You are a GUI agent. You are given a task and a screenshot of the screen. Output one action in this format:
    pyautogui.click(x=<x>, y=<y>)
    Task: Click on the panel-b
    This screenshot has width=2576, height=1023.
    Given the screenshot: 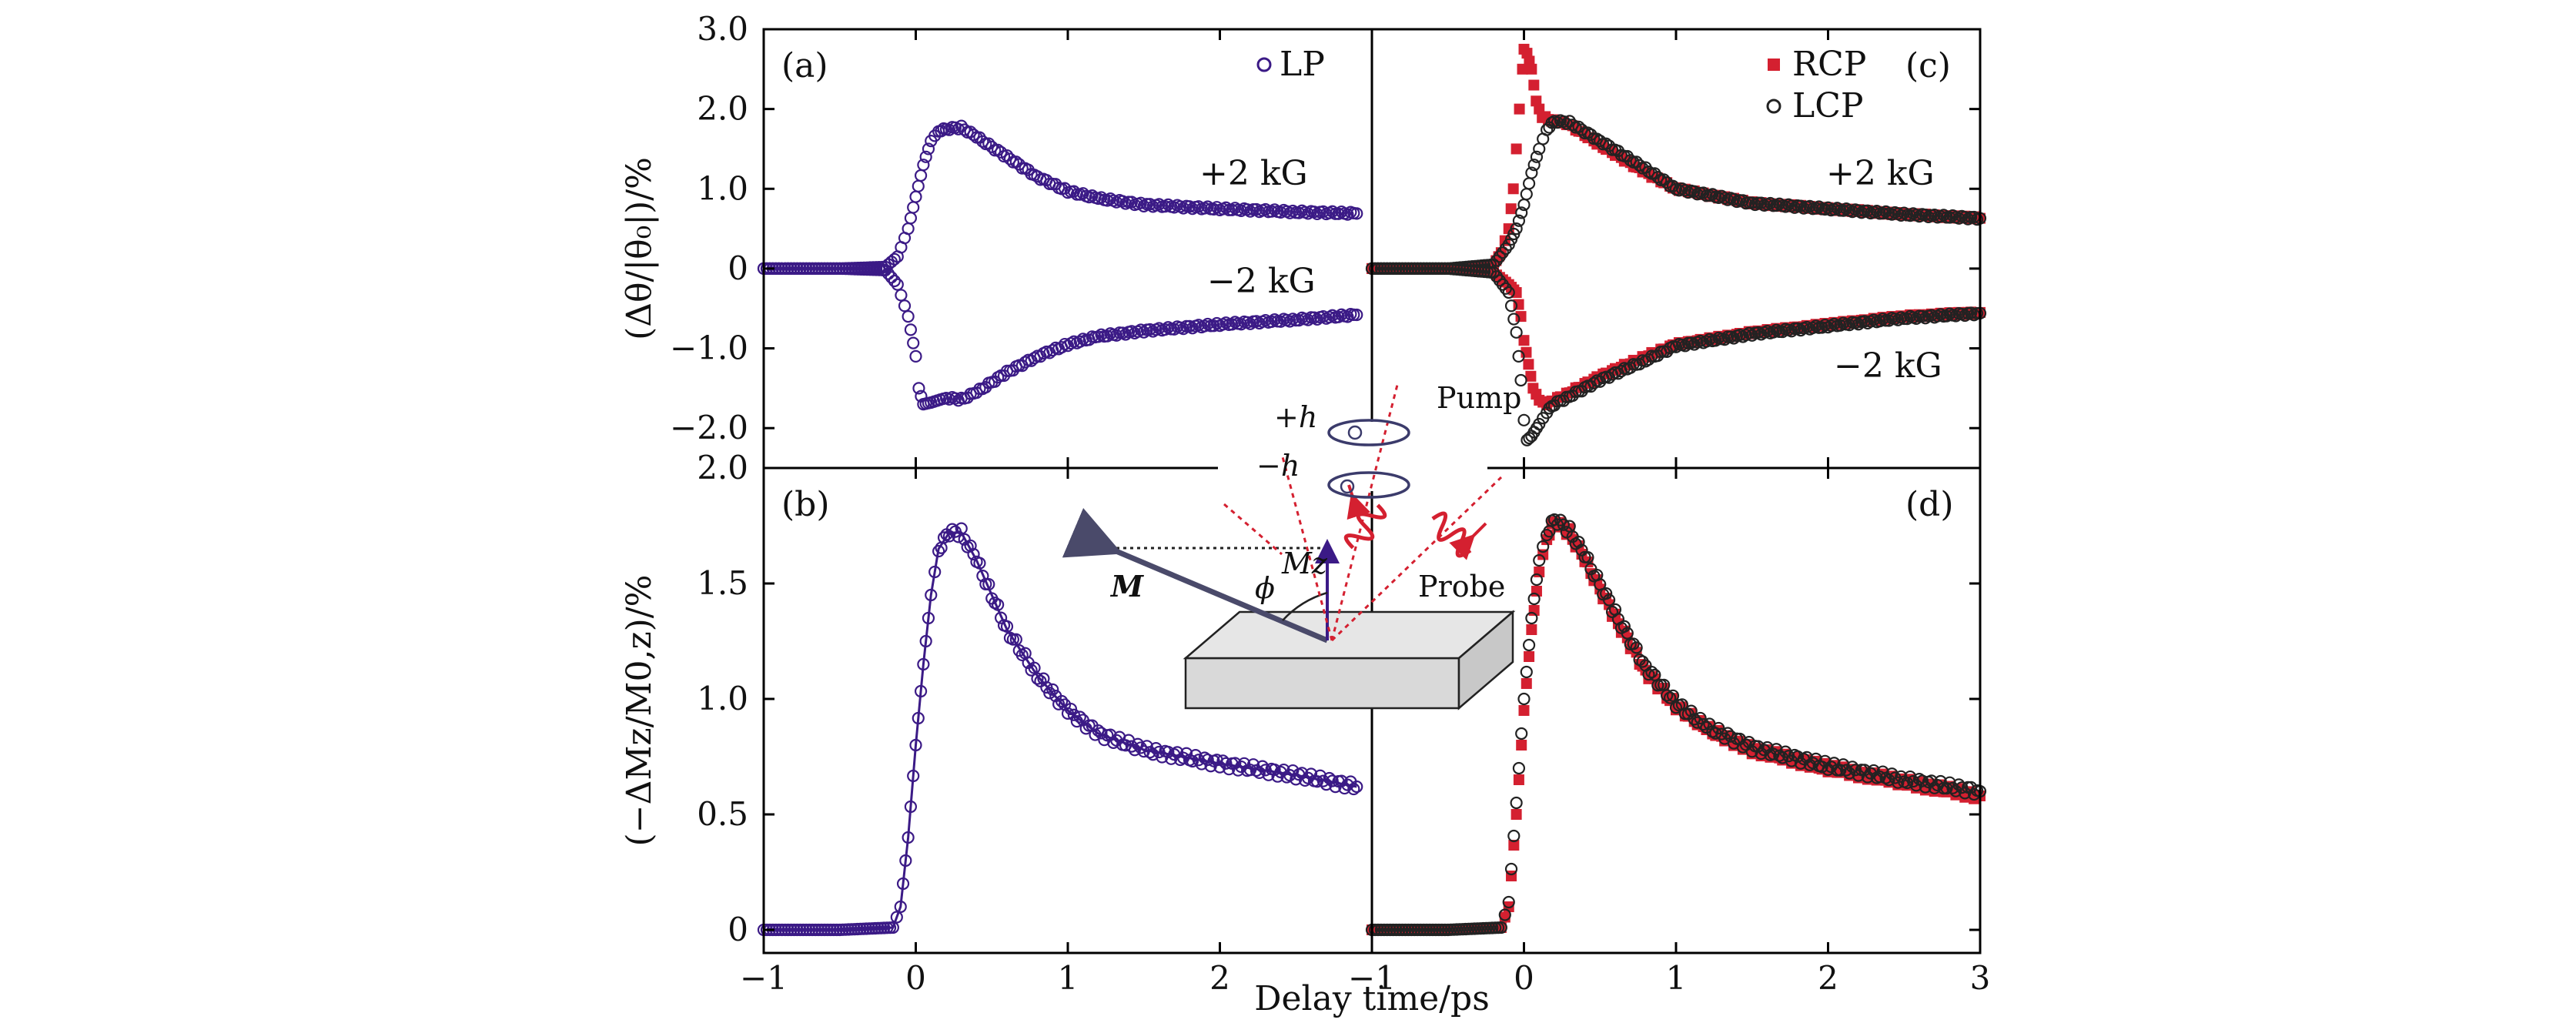 What is the action you would take?
    pyautogui.click(x=1060, y=729)
    